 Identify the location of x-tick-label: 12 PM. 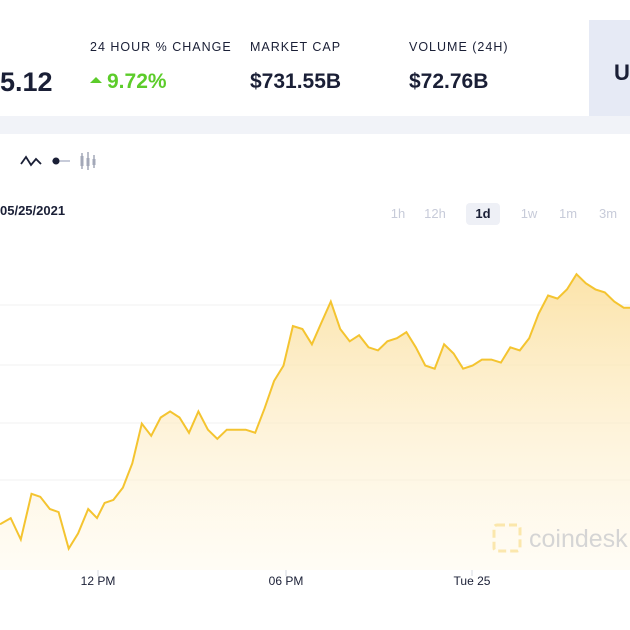
(98, 581).